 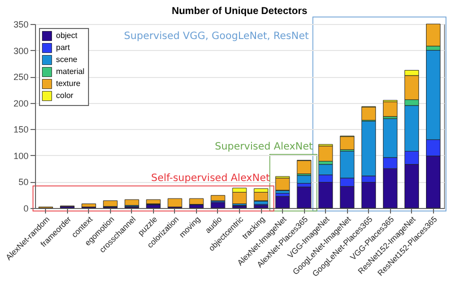 I want to click on legend-label: color, so click(x=65, y=95).